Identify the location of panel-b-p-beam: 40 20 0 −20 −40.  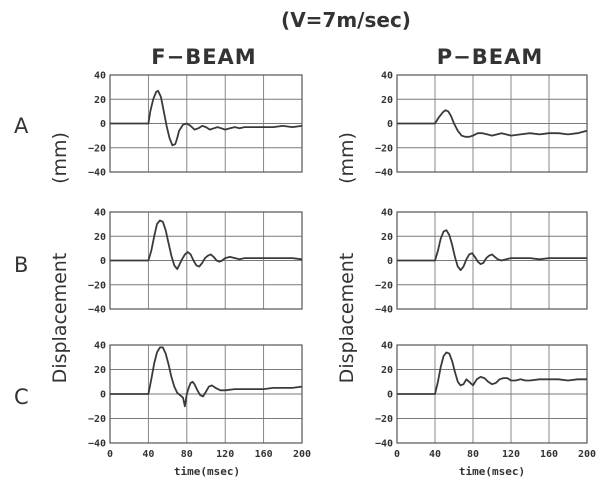
(481, 262).